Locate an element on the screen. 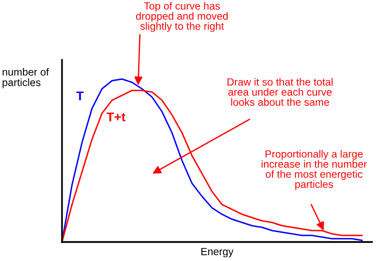 This screenshot has height=261, width=381. x-axis-title: Energy is located at coordinates (217, 253).